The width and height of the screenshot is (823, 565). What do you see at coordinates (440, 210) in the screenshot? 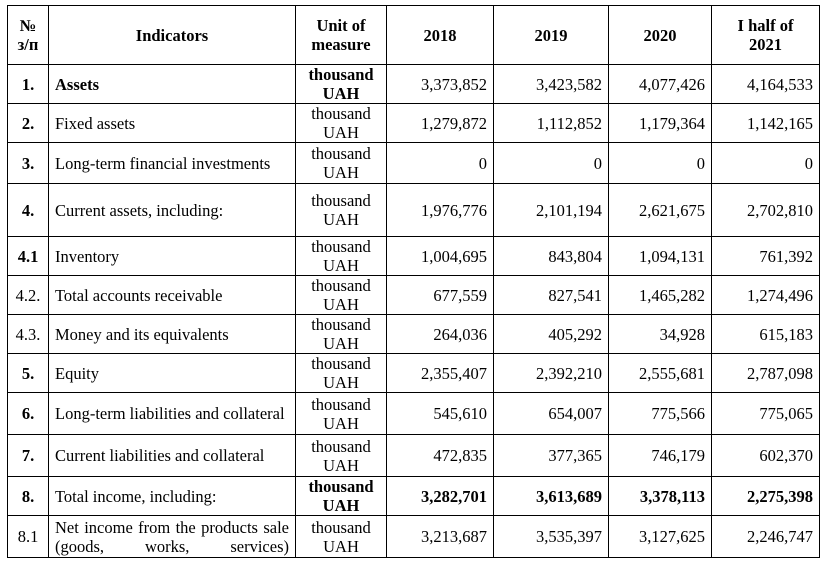
I see `value-2018: 1,976,776` at bounding box center [440, 210].